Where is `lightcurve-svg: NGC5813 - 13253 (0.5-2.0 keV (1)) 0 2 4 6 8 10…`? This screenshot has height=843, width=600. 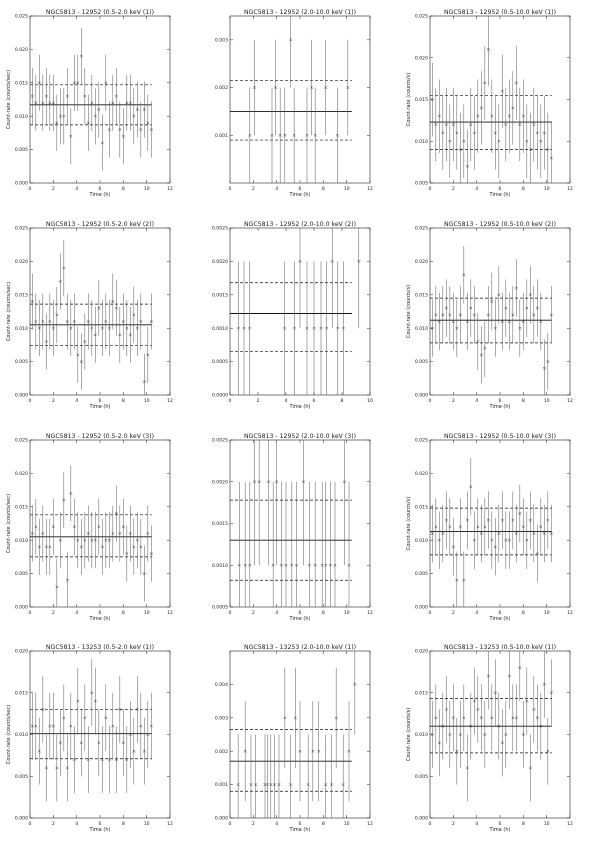 lightcurve-svg: NGC5813 - 13253 (0.5-2.0 keV (1)) 0 2 4 6 8 10… is located at coordinates (89, 738).